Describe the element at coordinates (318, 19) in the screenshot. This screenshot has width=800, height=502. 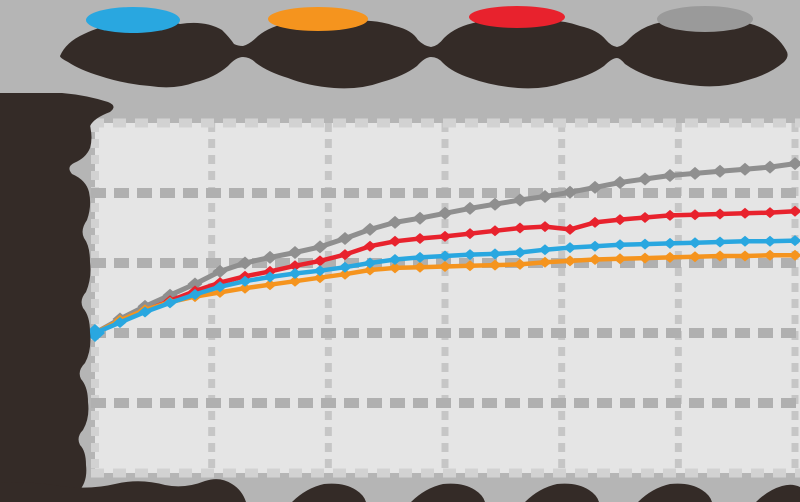
I see `legend-item-2-marker` at that location.